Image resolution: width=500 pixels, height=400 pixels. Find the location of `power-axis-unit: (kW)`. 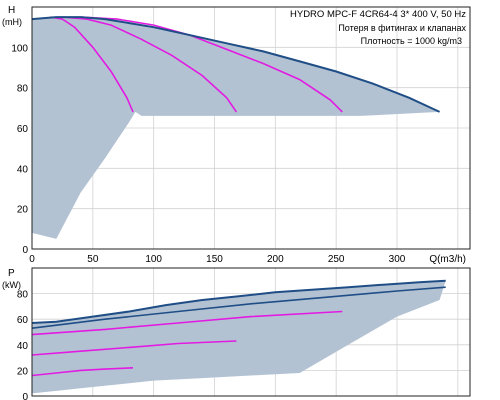

power-axis-unit: (kW) is located at coordinates (11, 285).